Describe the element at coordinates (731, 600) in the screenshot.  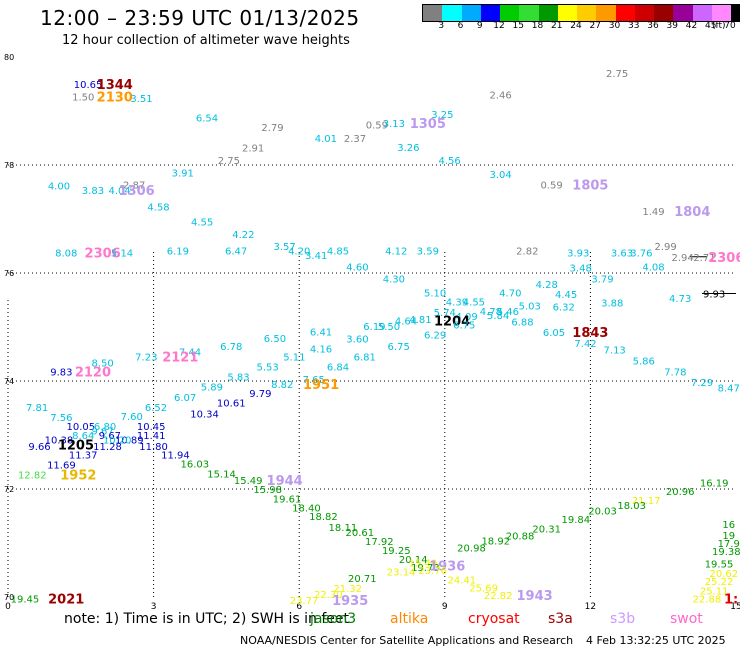
I see `pass-time-label: 1:` at that location.